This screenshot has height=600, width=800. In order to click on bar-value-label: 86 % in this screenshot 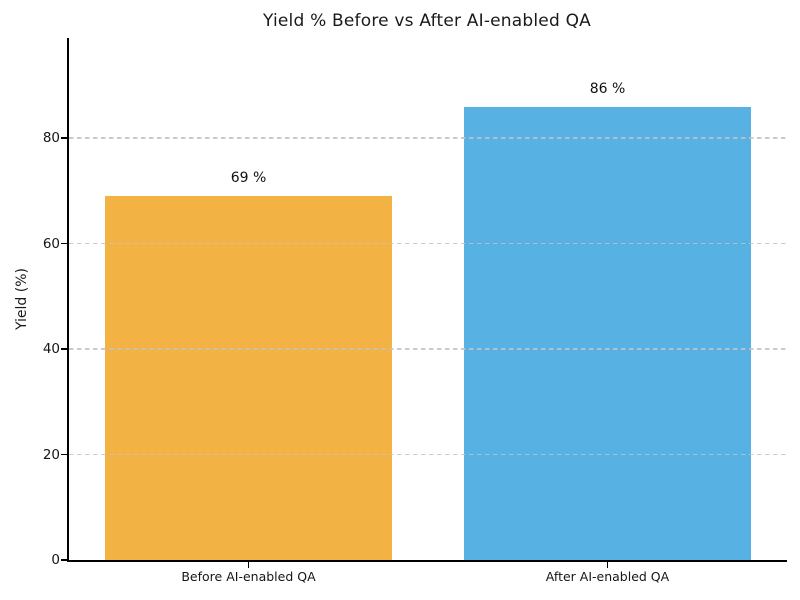, I will do `click(607, 88)`.